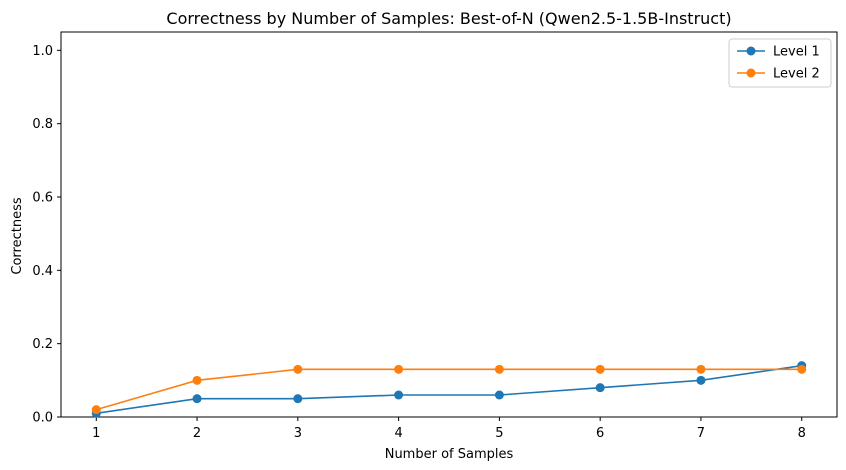 Image resolution: width=846 pixels, height=470 pixels. What do you see at coordinates (298, 433) in the screenshot?
I see `x-tick-label: 3` at bounding box center [298, 433].